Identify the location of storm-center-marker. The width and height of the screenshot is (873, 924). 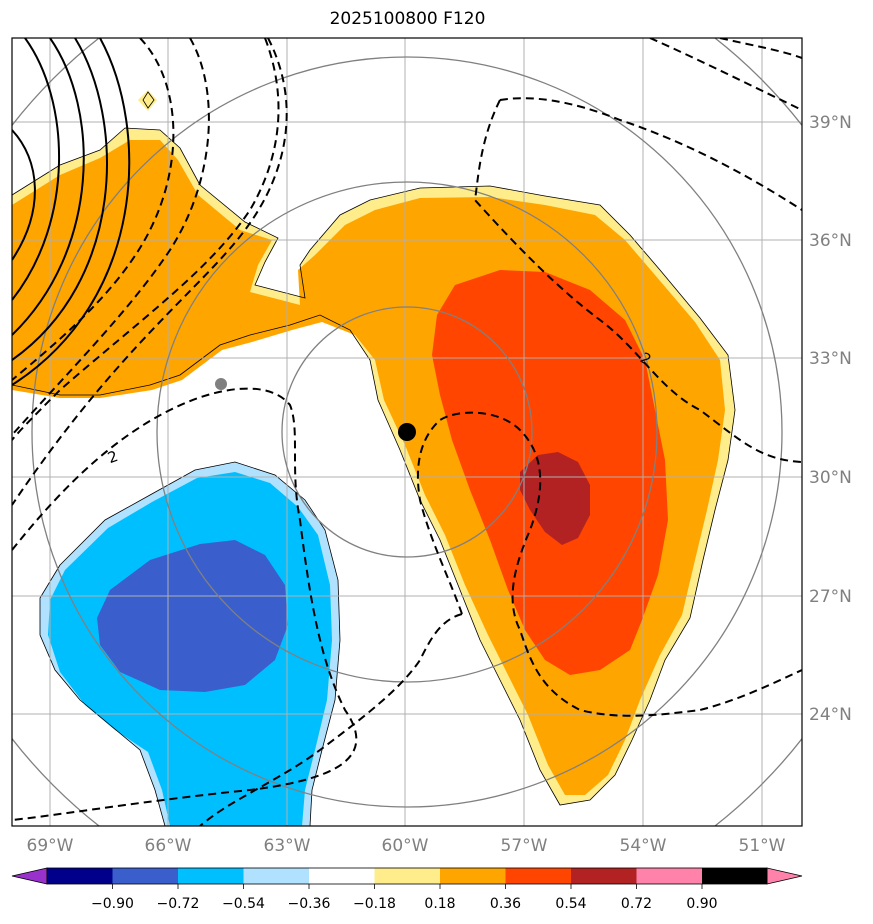
(407, 432).